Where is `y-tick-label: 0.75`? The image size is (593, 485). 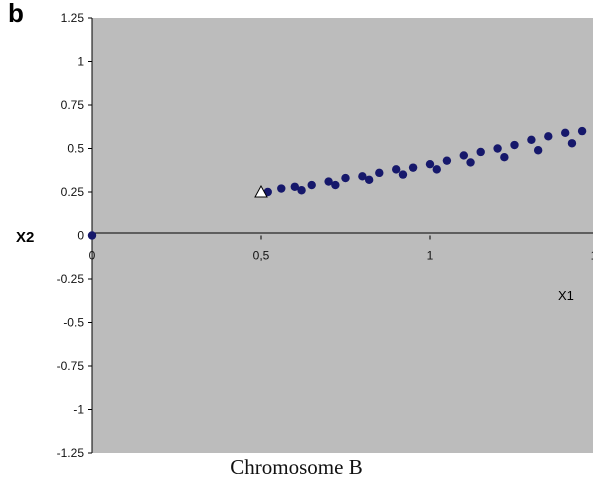
y-tick-label: 0.75 is located at coordinates (73, 105).